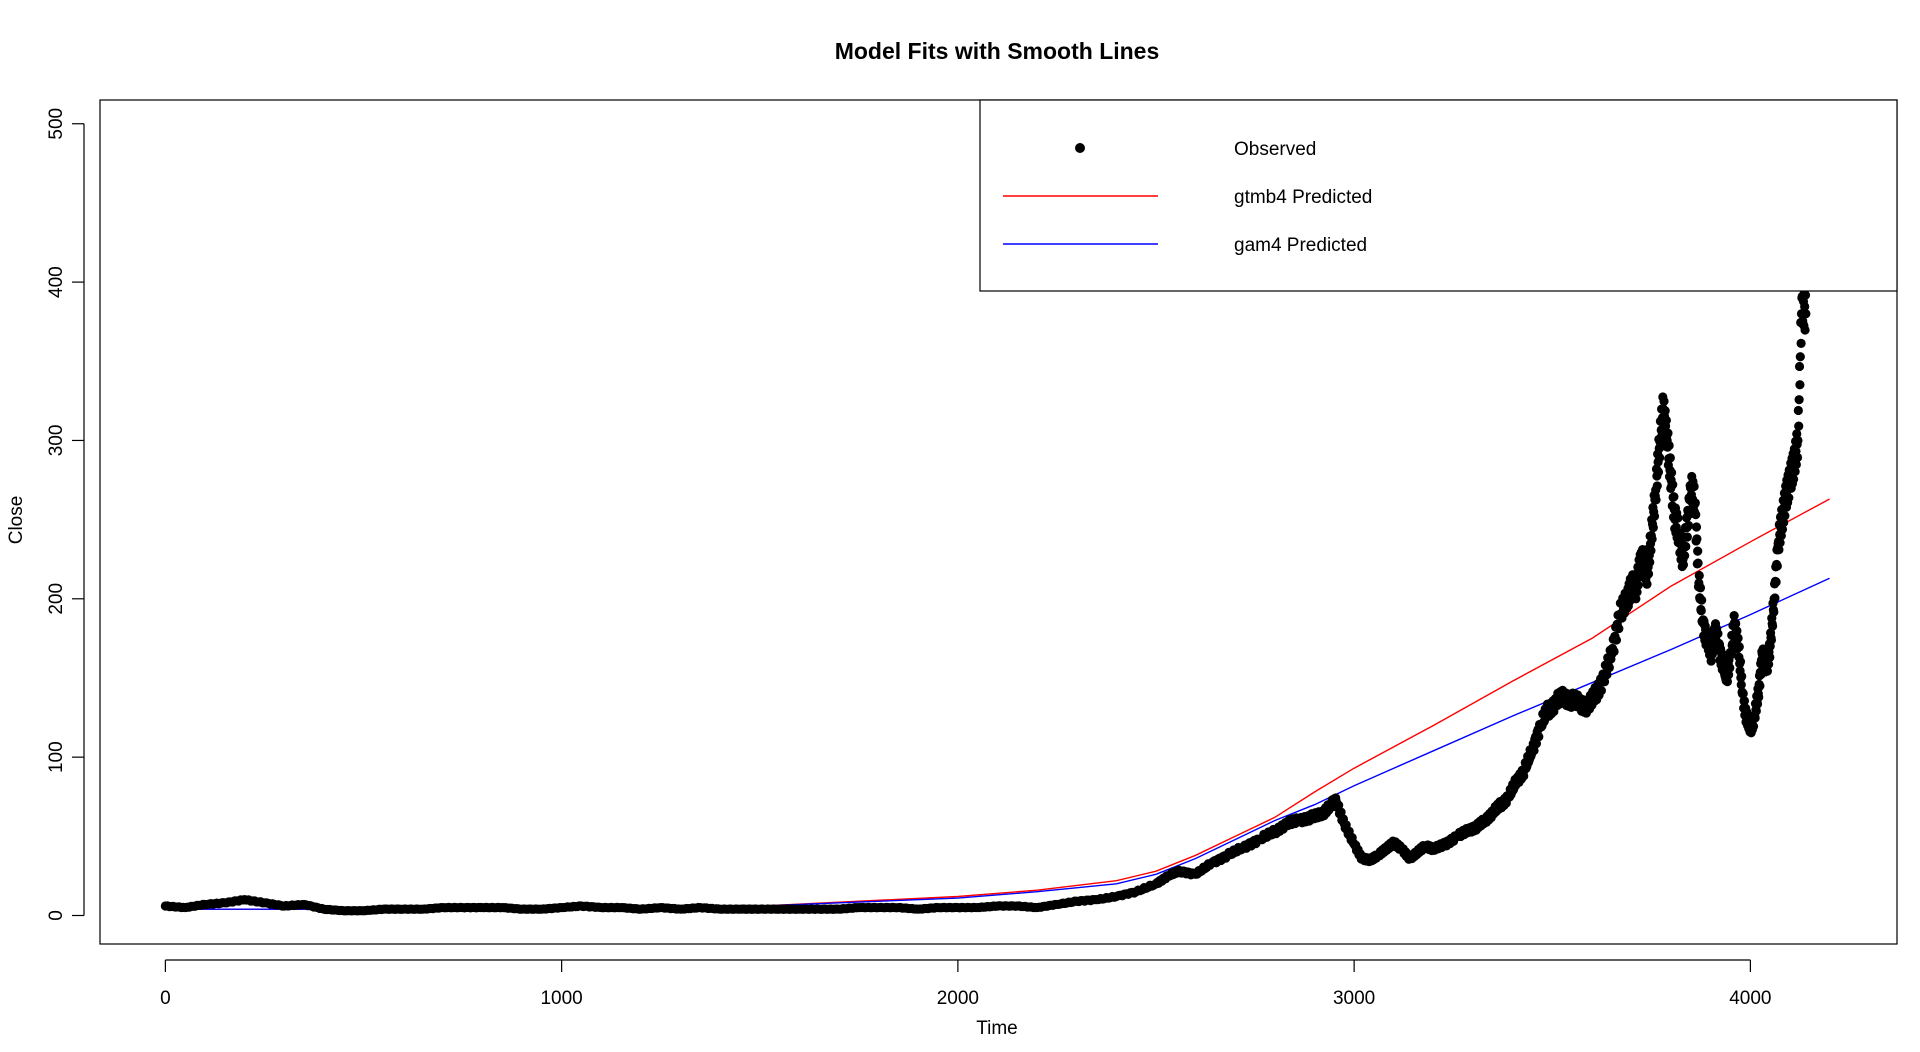 The height and width of the screenshot is (1052, 1920). I want to click on y-tick-label: 0, so click(56, 915).